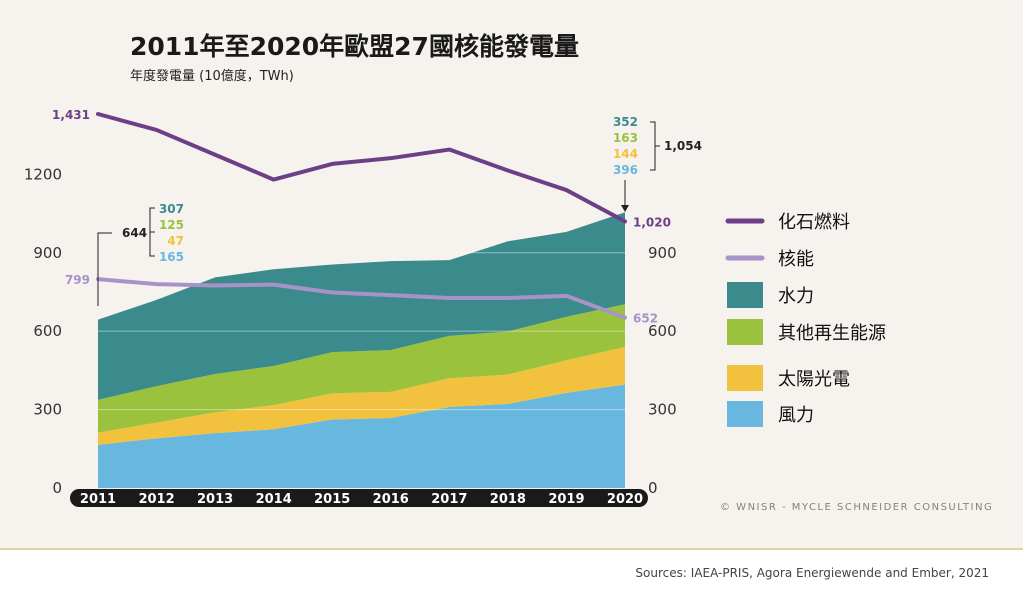  What do you see at coordinates (662, 410) in the screenshot?
I see `y-tick-right-1: 300` at bounding box center [662, 410].